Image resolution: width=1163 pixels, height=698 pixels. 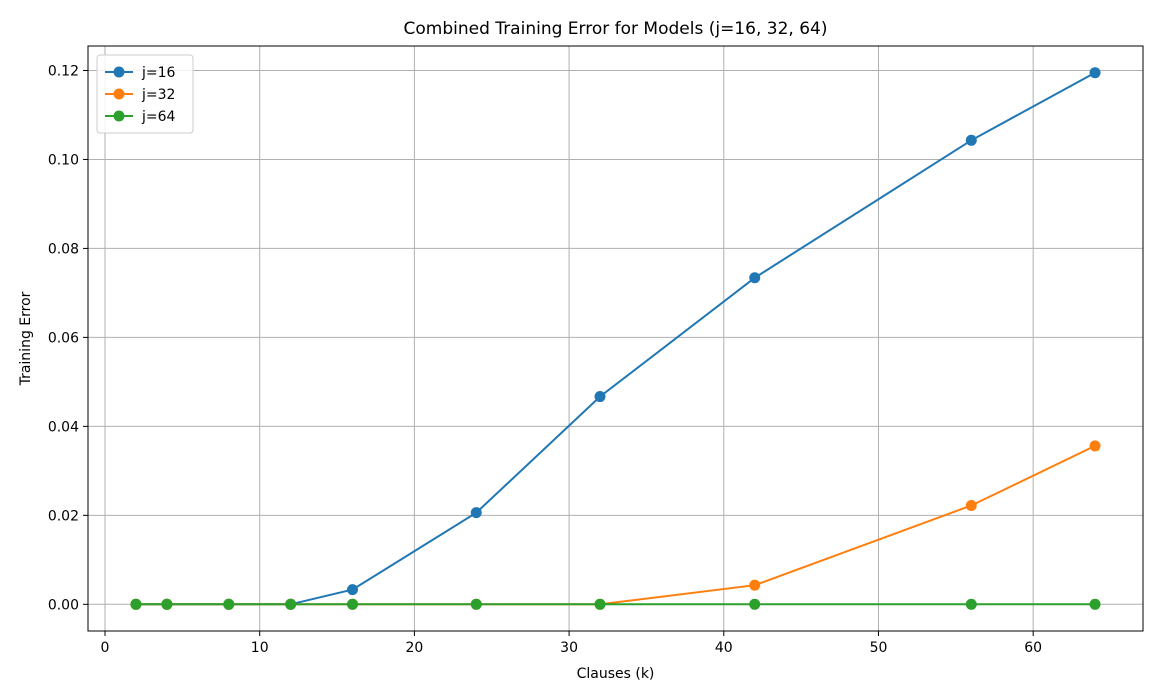 I want to click on y-tick-label: 0.04, so click(x=63, y=427).